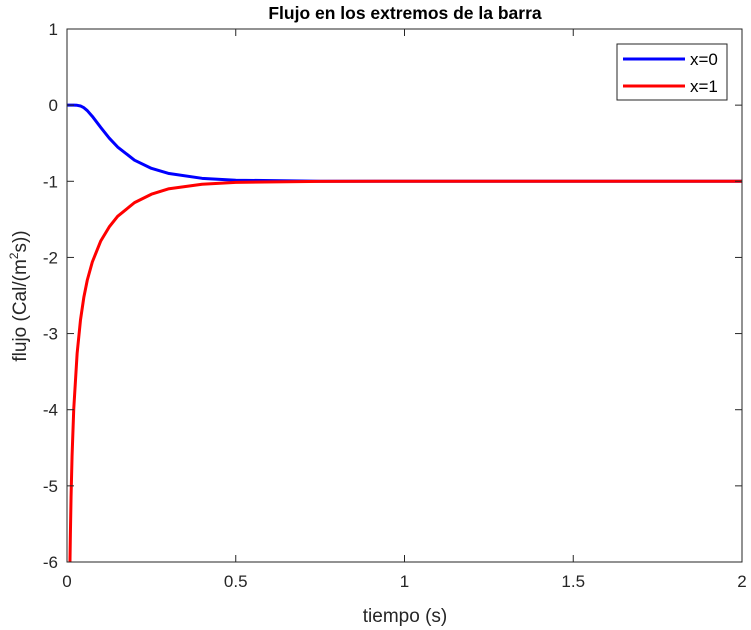  I want to click on x-tick-label: 2, so click(741, 581).